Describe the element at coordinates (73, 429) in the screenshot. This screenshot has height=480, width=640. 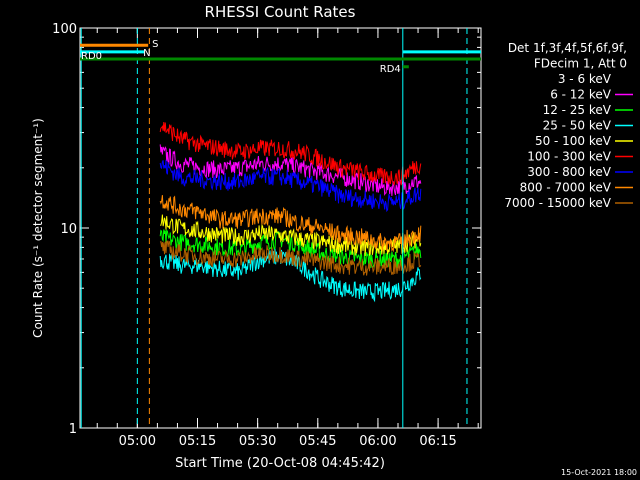
I see `y-tick-label: 1` at that location.